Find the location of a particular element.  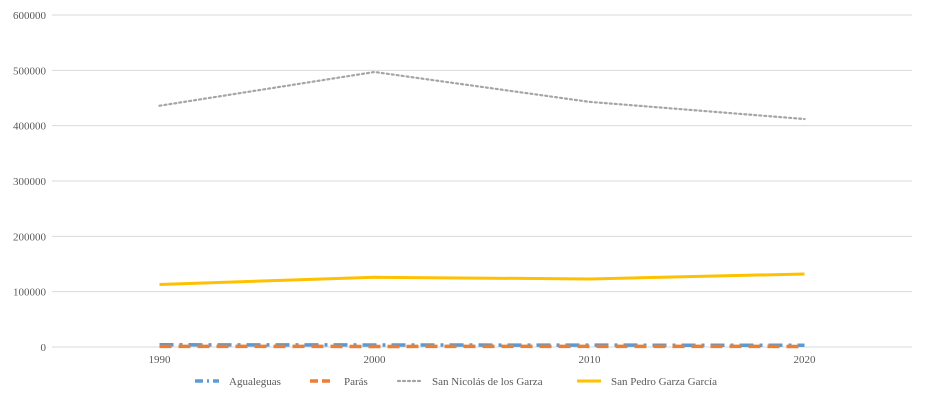

legend-label: Agualeguas is located at coordinates (255, 382).